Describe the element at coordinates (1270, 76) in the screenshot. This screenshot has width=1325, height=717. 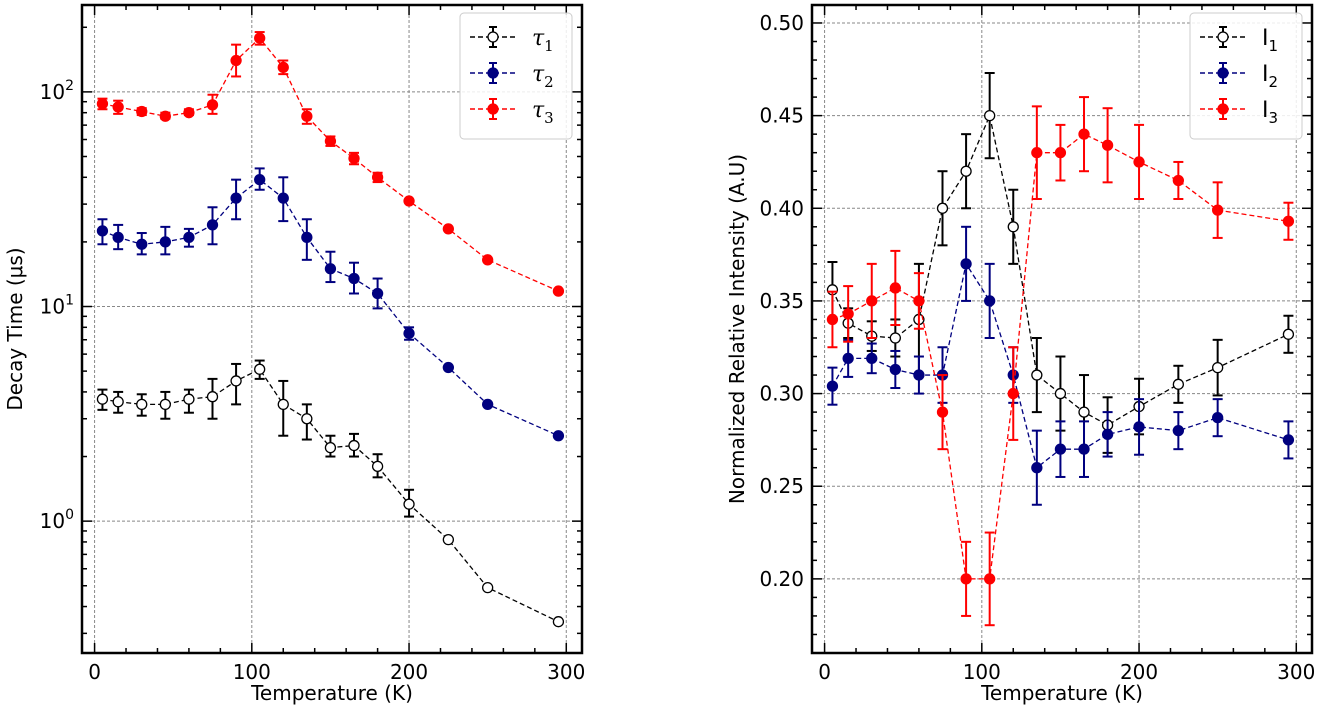
I see `legend-label: I2` at that location.